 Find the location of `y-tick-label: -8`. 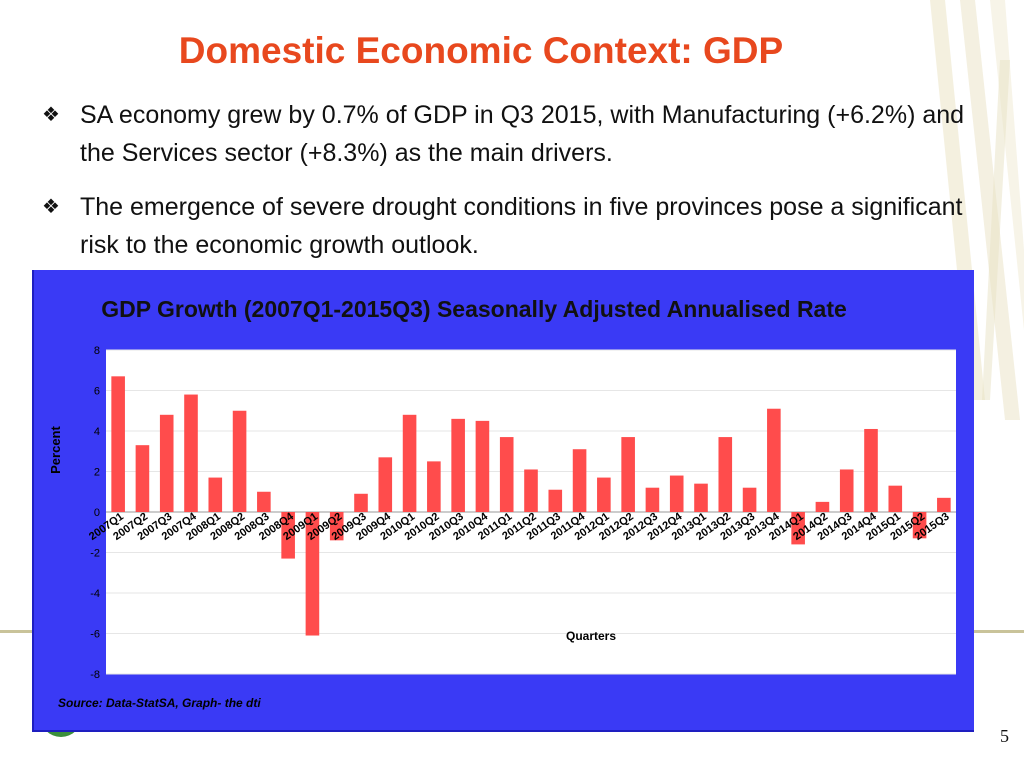

y-tick-label: -8 is located at coordinates (95, 675).